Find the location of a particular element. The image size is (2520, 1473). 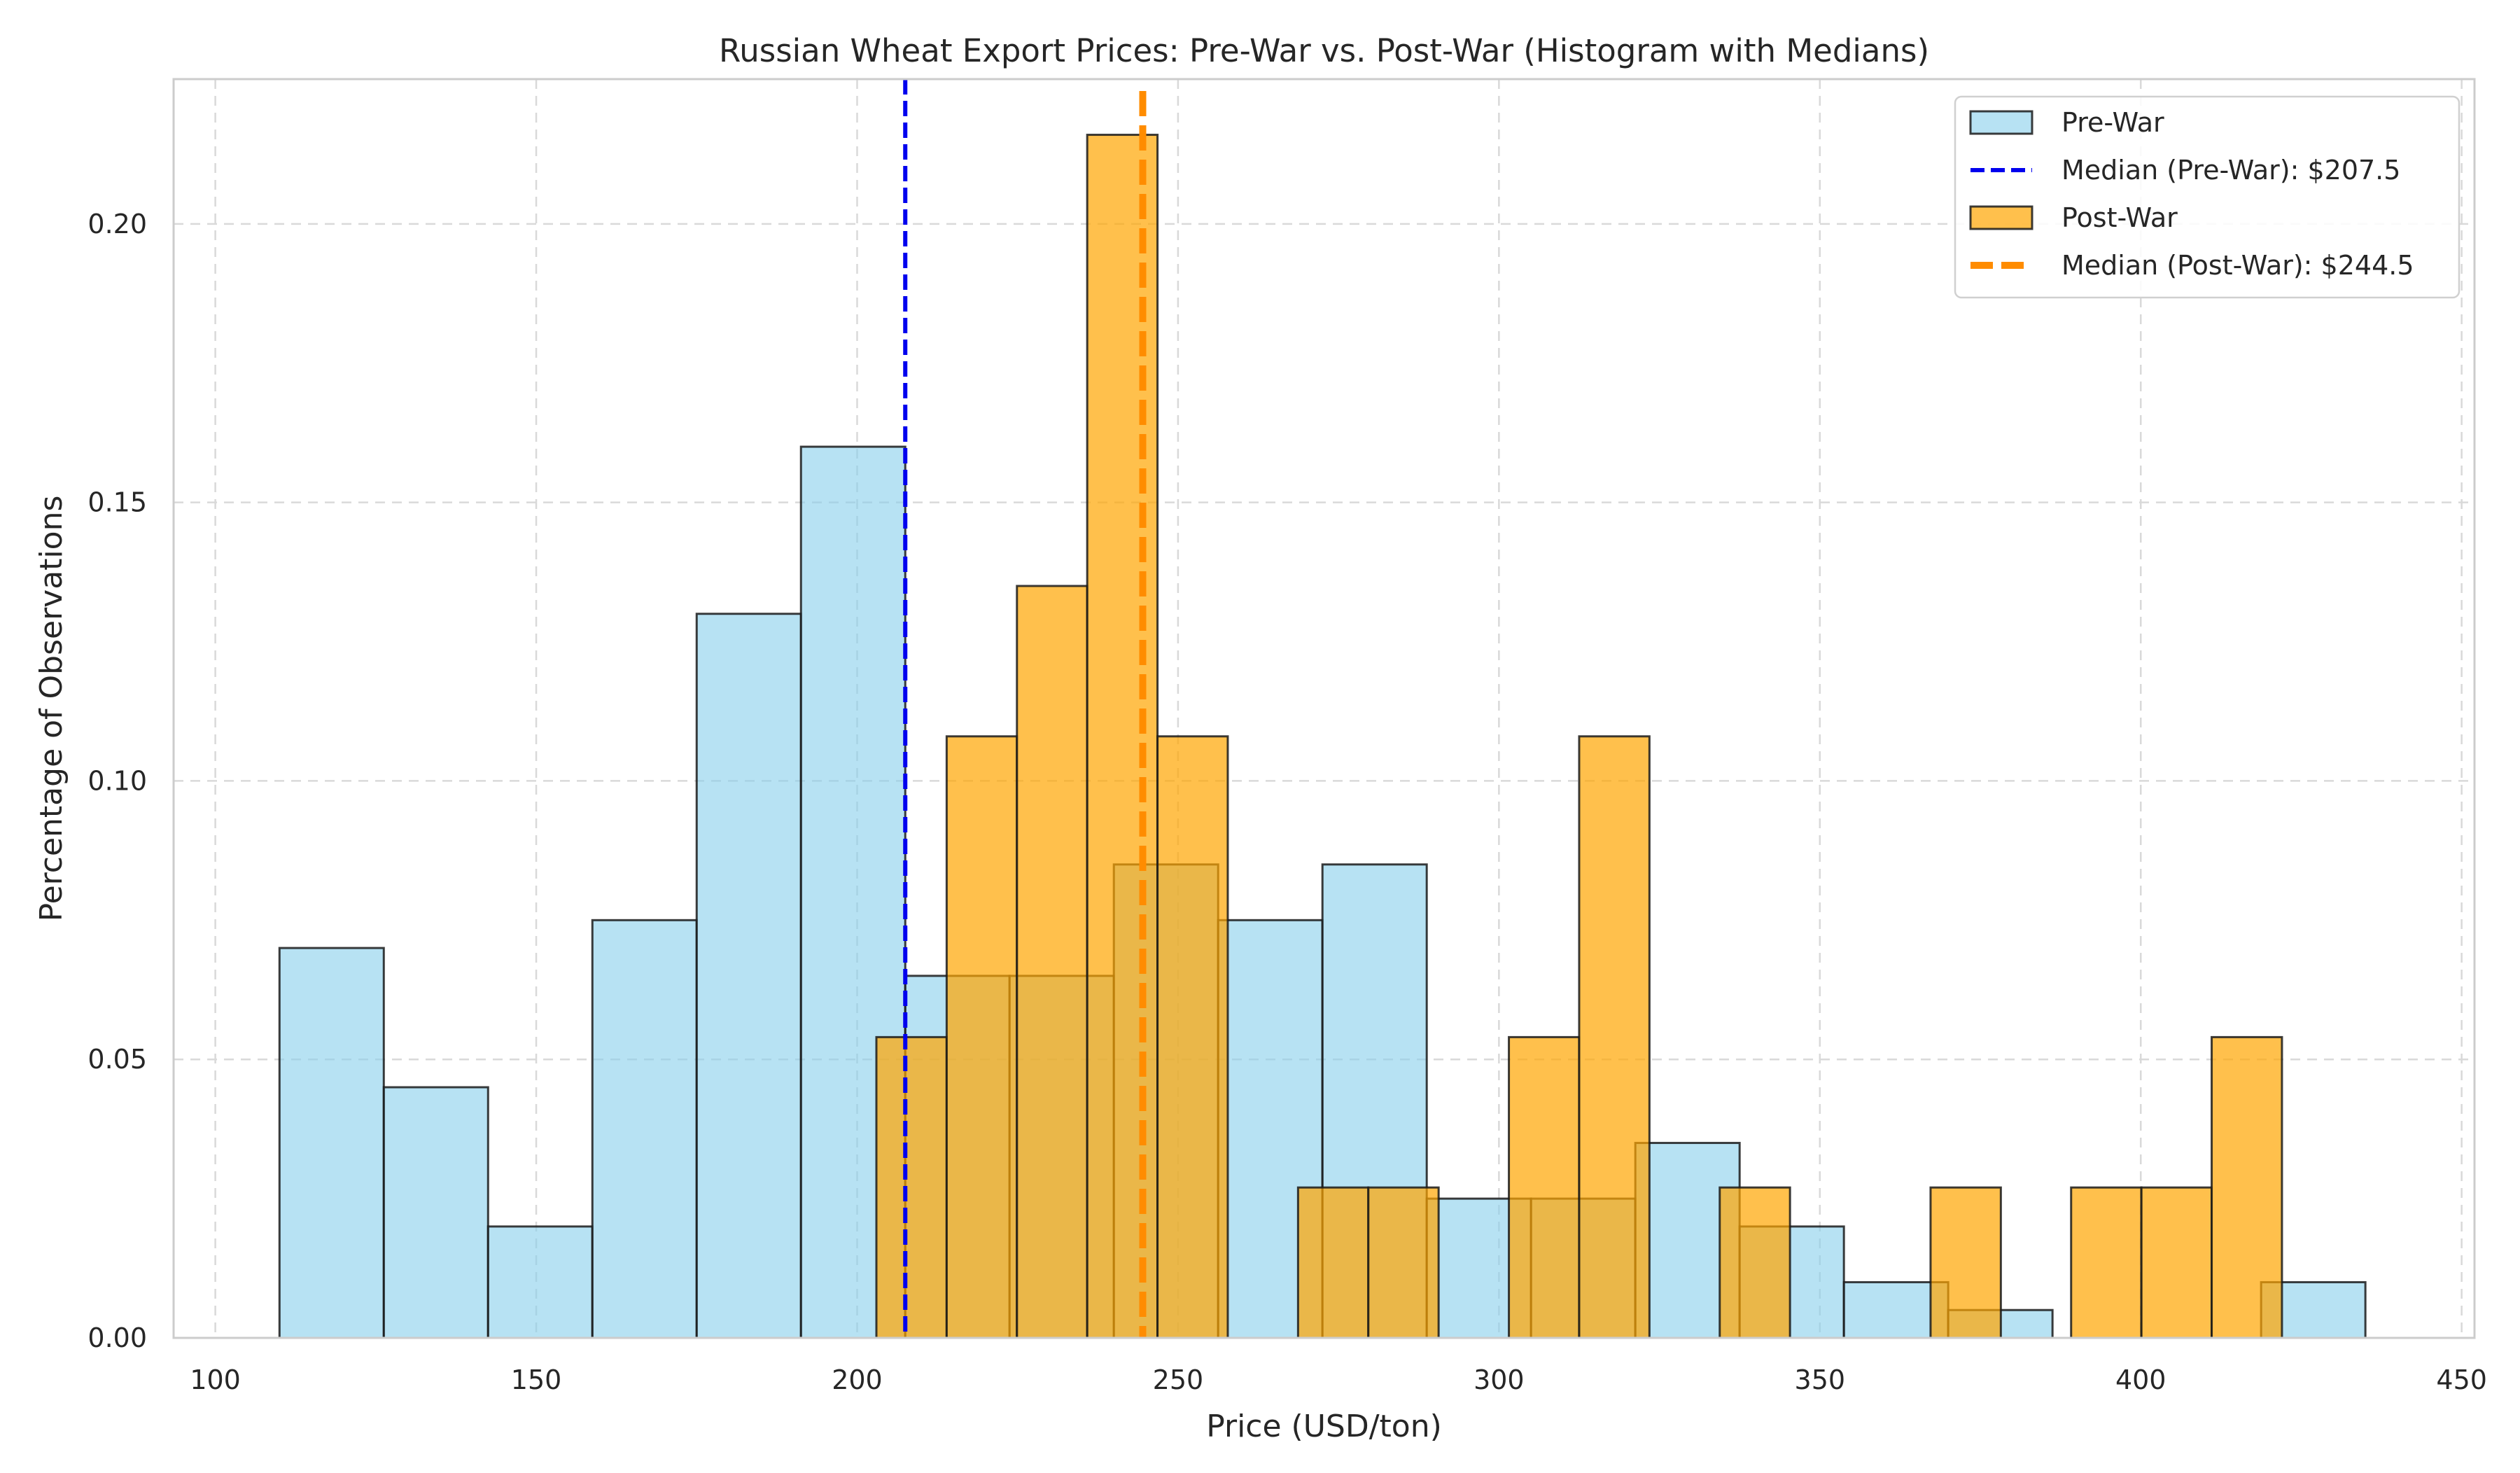

x-tick-label-100: 100 is located at coordinates (215, 1379).